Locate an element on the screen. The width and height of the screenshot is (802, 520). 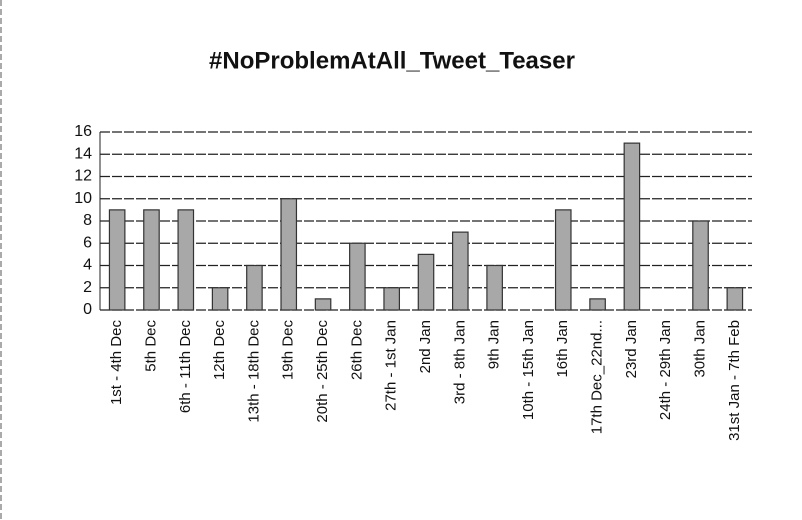
x-tick-label: 1st - 4th Dec is located at coordinates (116, 363).